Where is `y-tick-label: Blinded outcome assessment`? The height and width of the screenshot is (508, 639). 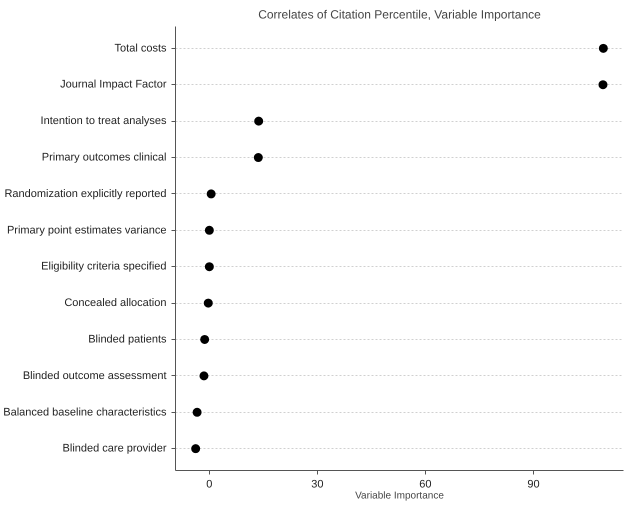
y-tick-label: Blinded outcome assessment is located at coordinates (94, 376).